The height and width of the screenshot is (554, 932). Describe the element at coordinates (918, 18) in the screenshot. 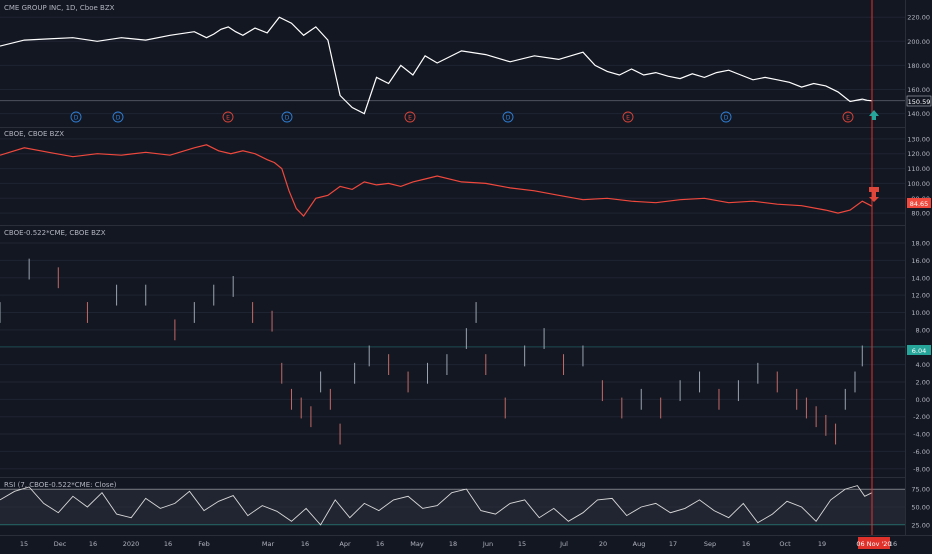

I see `cme-tick-label: 220.00` at that location.